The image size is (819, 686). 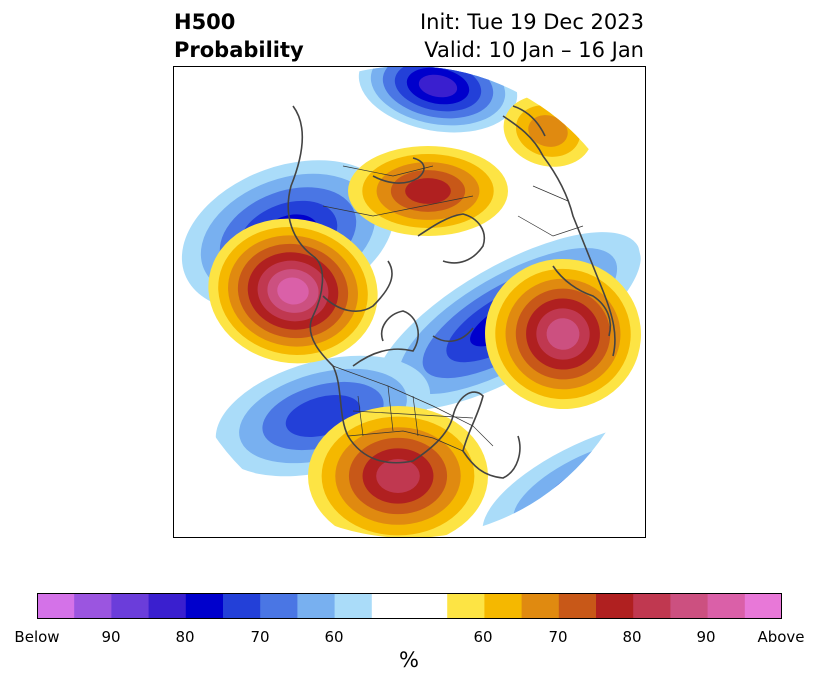 I want to click on colorbar-unit: %, so click(x=409, y=660).